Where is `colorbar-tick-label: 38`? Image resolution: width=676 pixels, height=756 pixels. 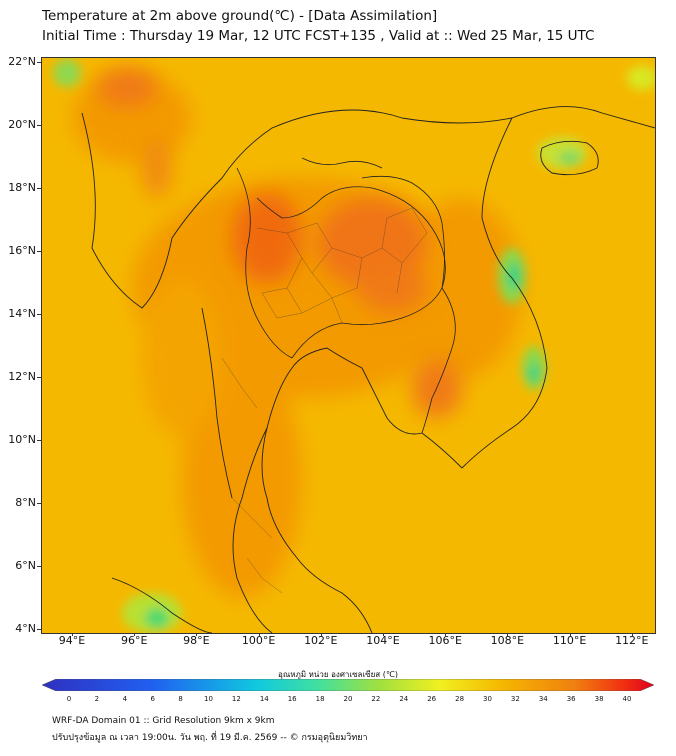
colorbar-tick-label: 38 is located at coordinates (599, 699).